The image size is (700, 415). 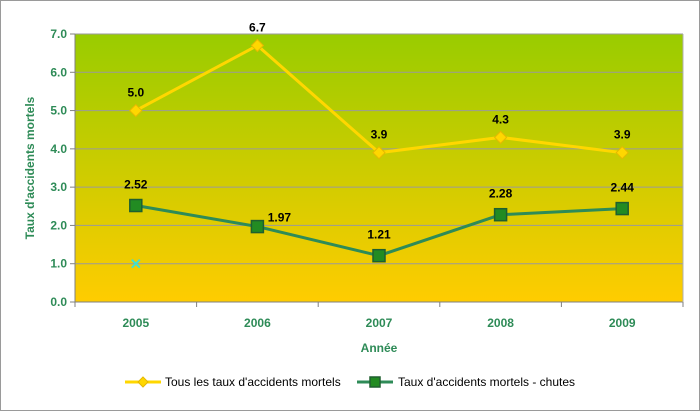 I want to click on data-label: 2.52, so click(x=136, y=185).